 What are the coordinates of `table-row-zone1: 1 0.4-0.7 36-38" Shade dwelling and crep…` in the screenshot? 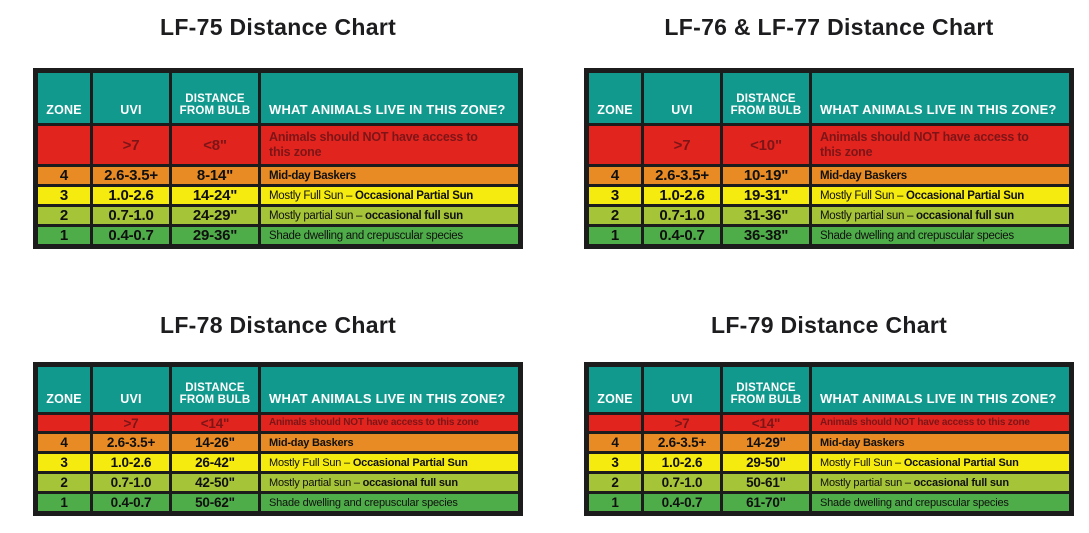 It's located at (829, 235).